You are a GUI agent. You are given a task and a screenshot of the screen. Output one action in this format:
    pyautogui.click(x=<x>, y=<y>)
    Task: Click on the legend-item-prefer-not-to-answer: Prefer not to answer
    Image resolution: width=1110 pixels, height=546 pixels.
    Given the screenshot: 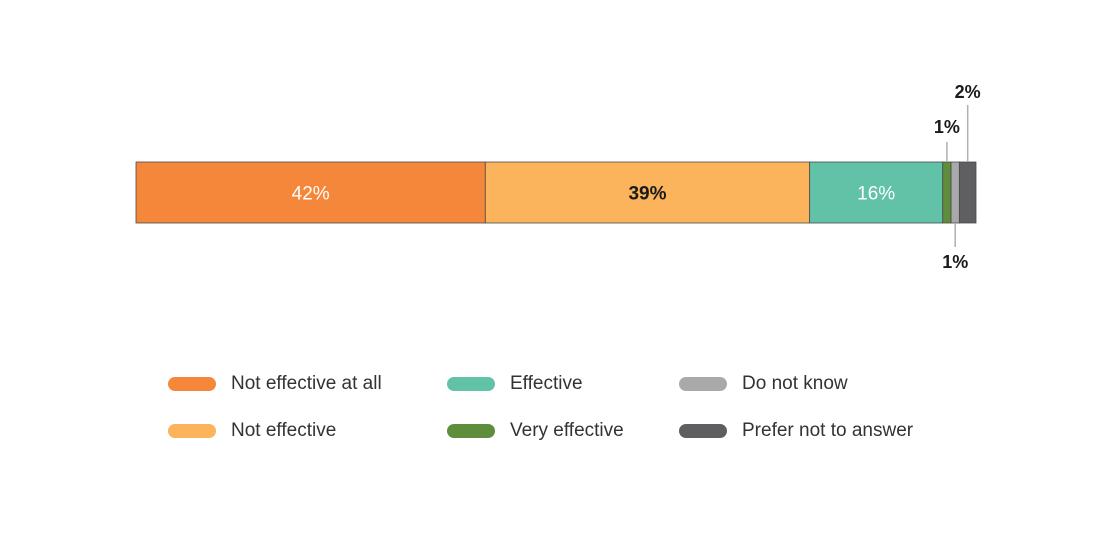 What is the action you would take?
    pyautogui.click(x=796, y=431)
    